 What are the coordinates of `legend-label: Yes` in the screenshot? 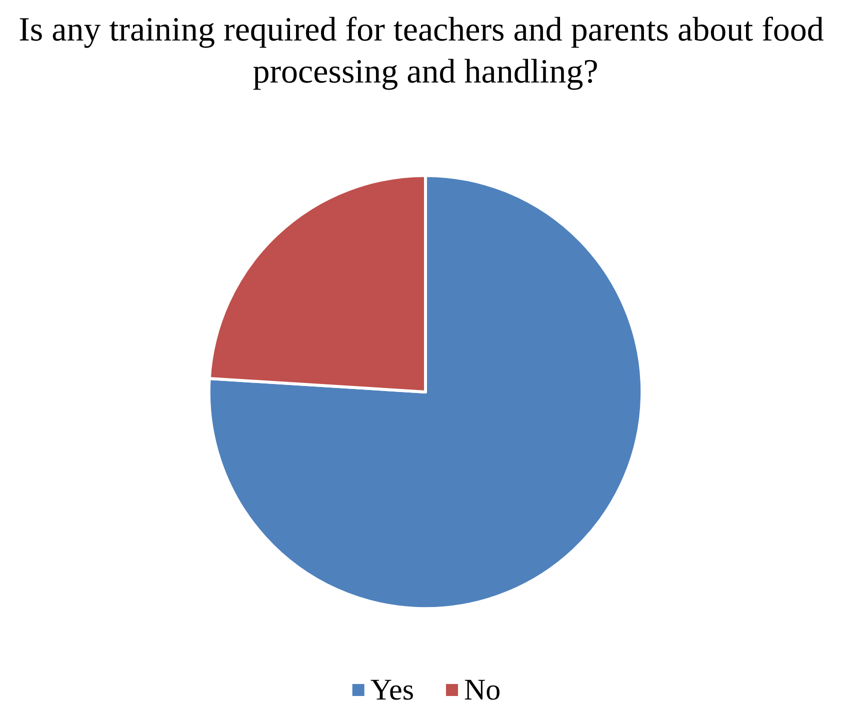 It's located at (392, 690).